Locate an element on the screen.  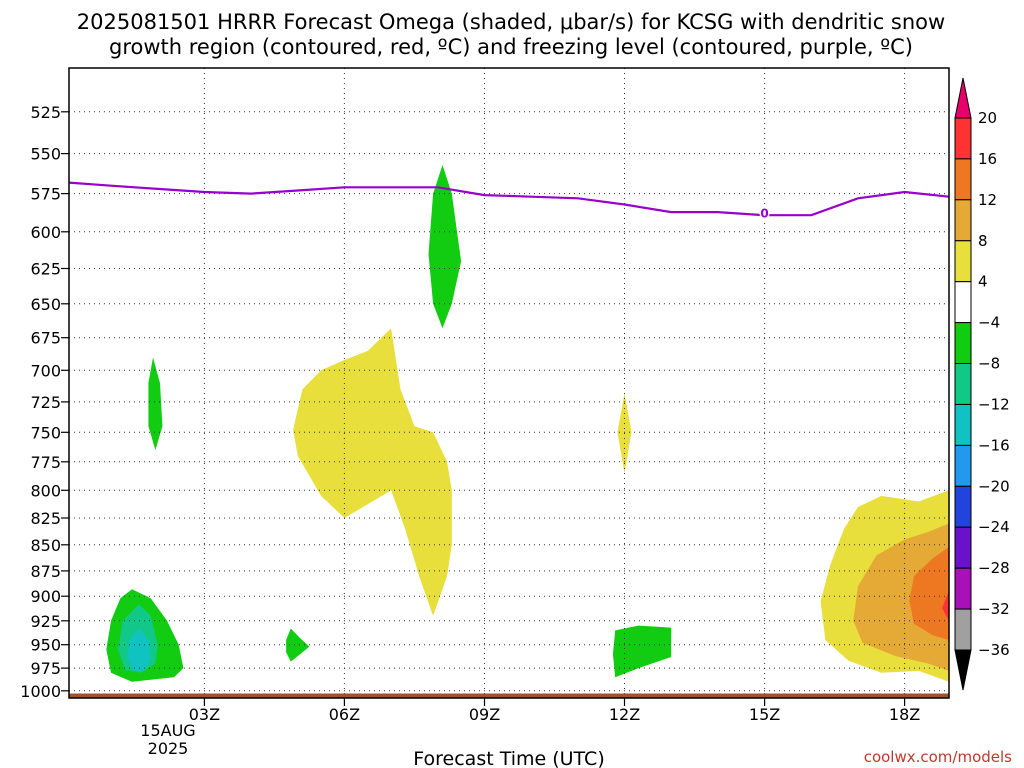
y-tick-label-800: 800 is located at coordinates (45, 490).